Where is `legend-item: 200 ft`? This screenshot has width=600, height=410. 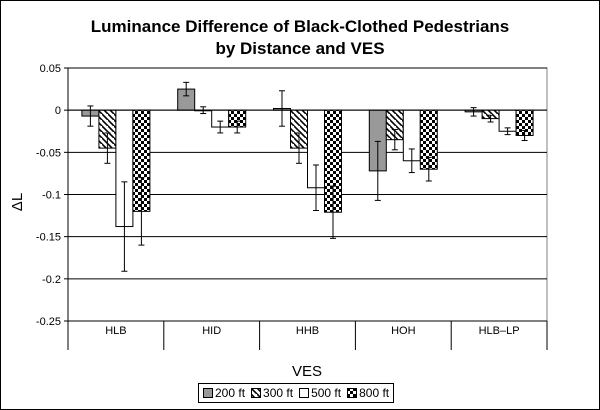
legend-item: 200 ft is located at coordinates (224, 393).